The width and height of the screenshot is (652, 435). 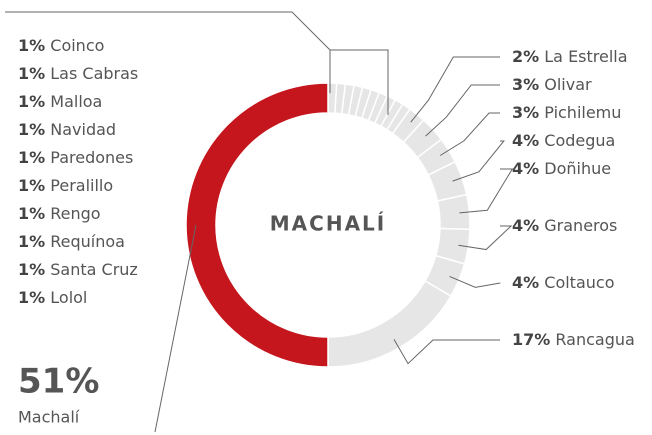 What do you see at coordinates (76, 101) in the screenshot?
I see `category-label: Malloa` at bounding box center [76, 101].